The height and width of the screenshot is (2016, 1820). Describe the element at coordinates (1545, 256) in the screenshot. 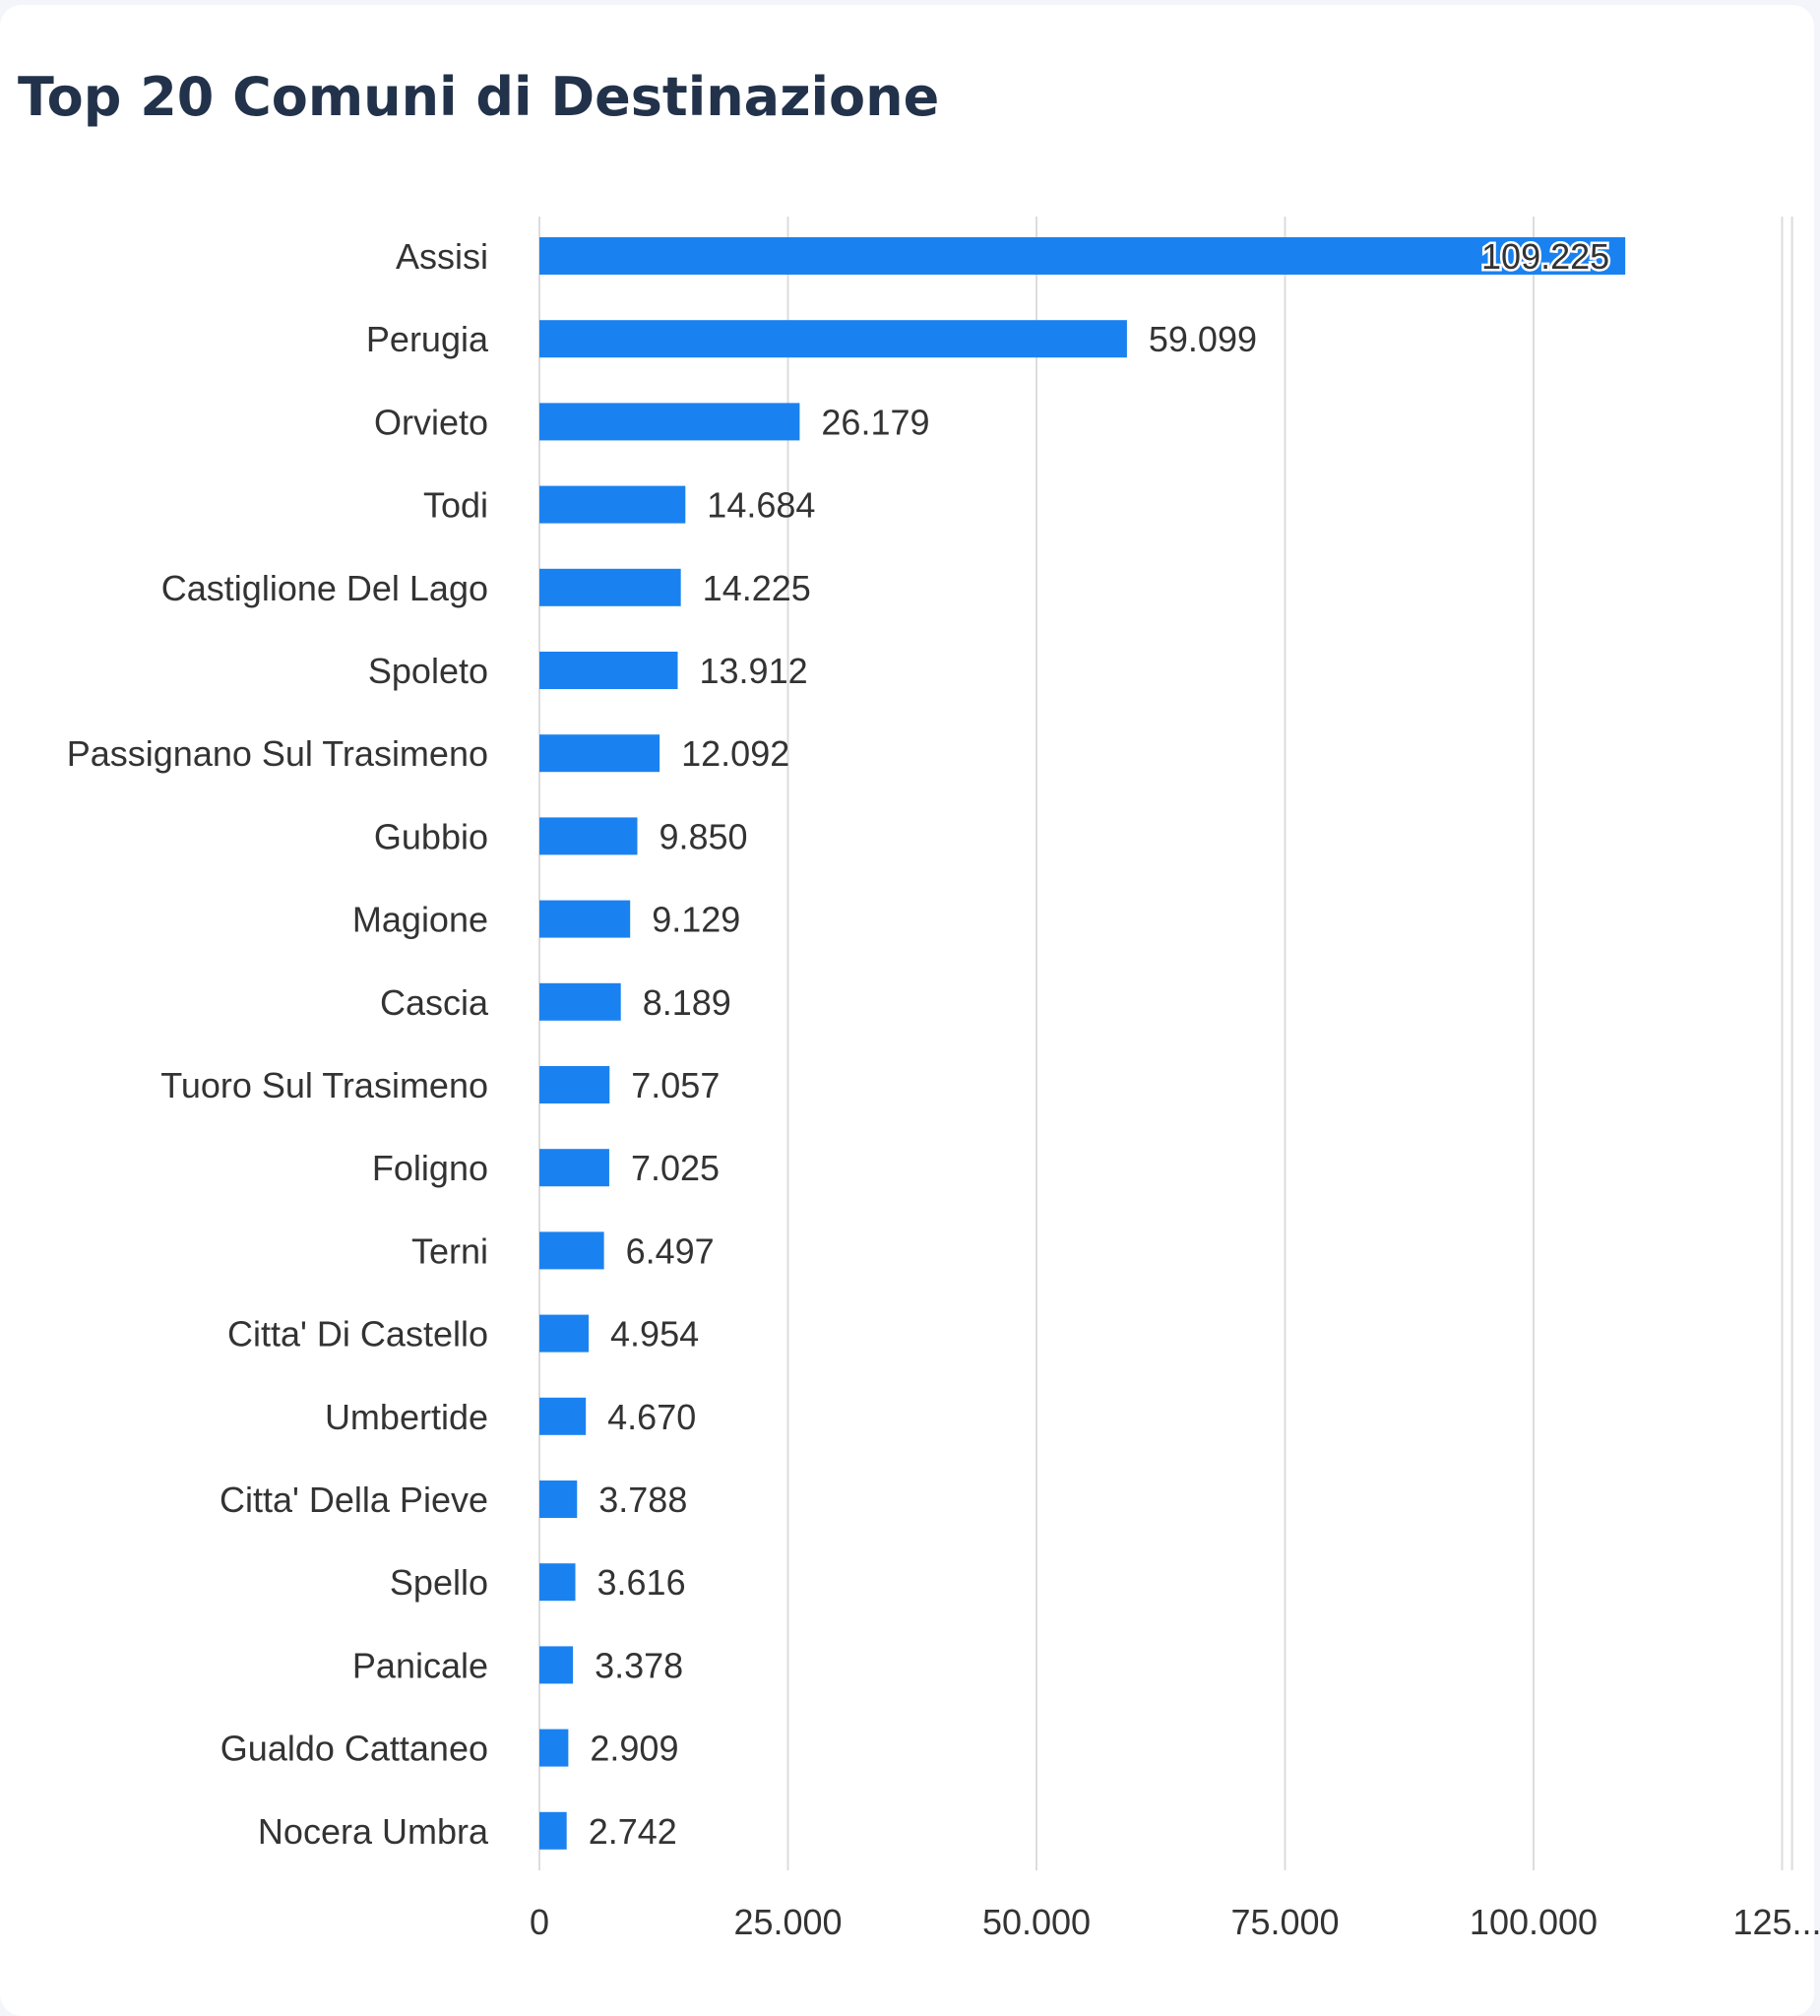

I see `value-label: 109.225` at that location.